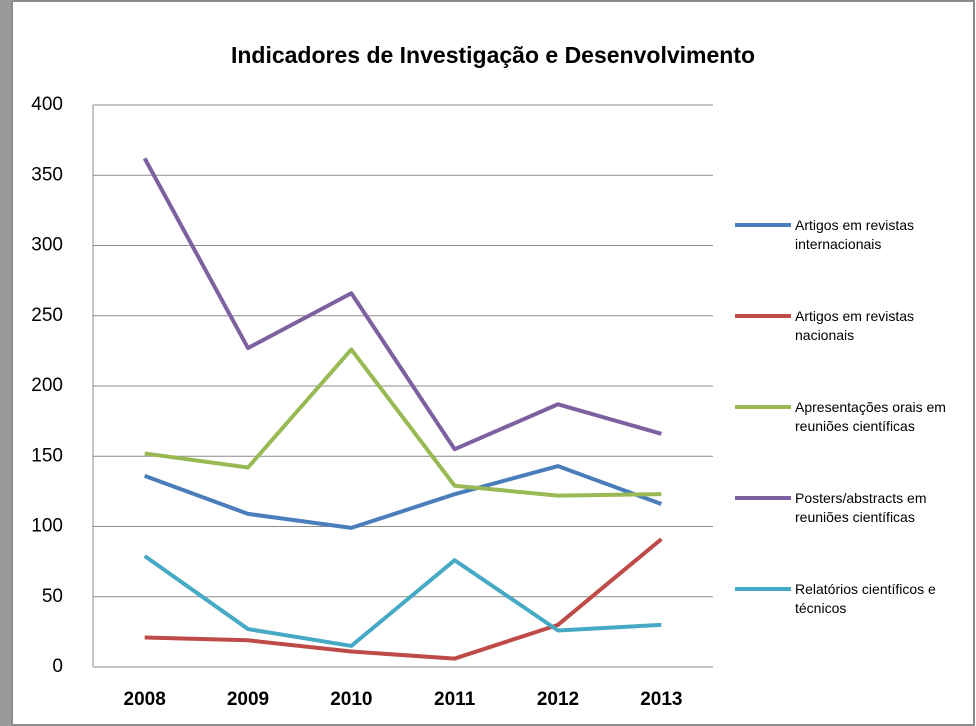  What do you see at coordinates (57, 666) in the screenshot?
I see `y-tick-label: 0` at bounding box center [57, 666].